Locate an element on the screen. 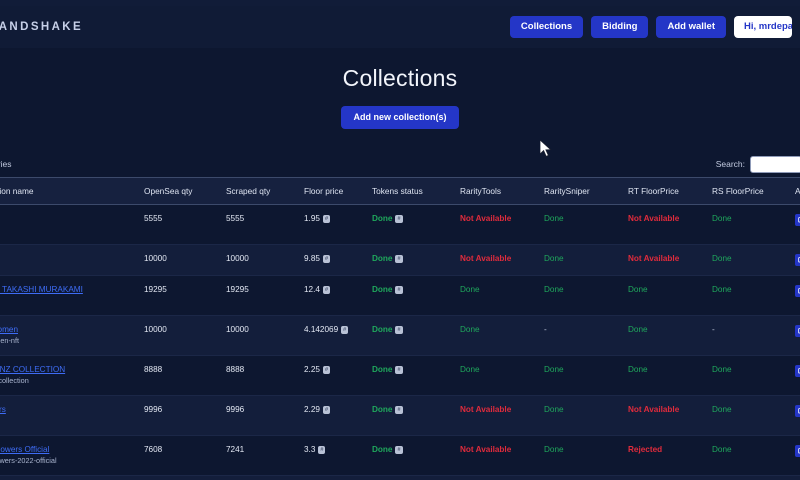 This screenshot has width=800, height=480. th-tokens-status: Tokens status is located at coordinates (412, 191).